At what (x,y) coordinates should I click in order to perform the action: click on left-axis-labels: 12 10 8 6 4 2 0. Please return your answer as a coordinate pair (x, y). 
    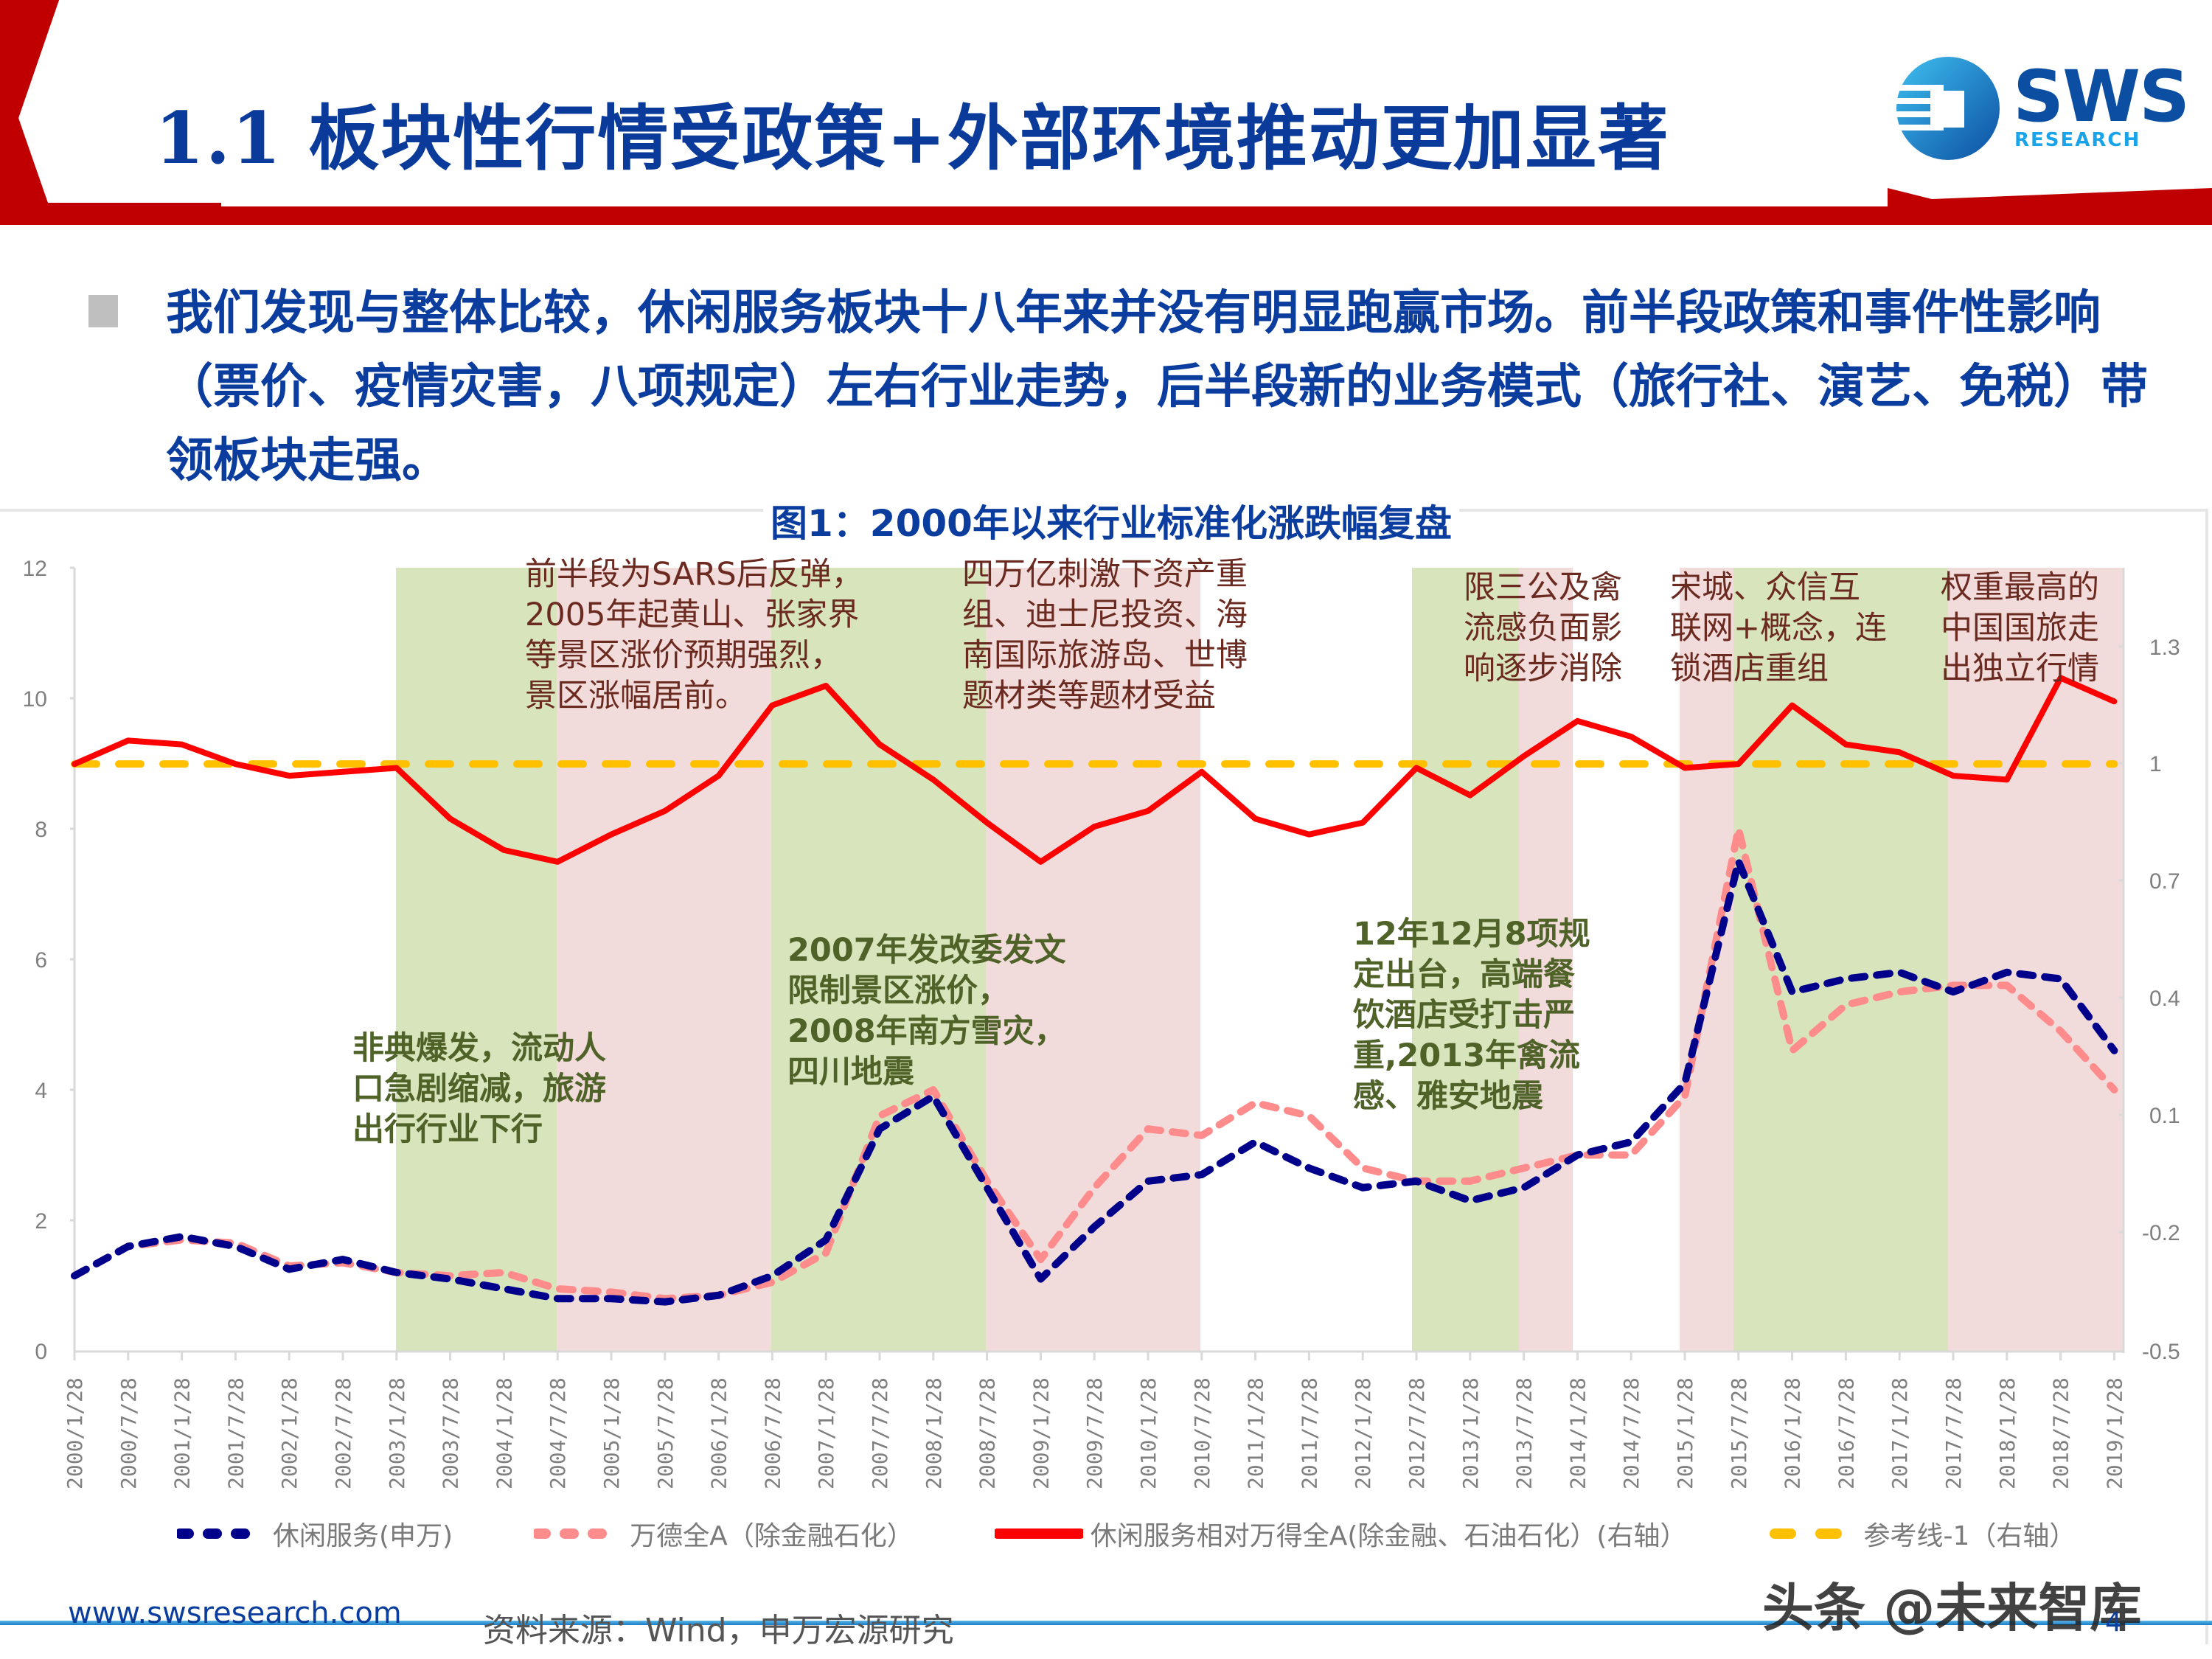
    Looking at the image, I should click on (35, 960).